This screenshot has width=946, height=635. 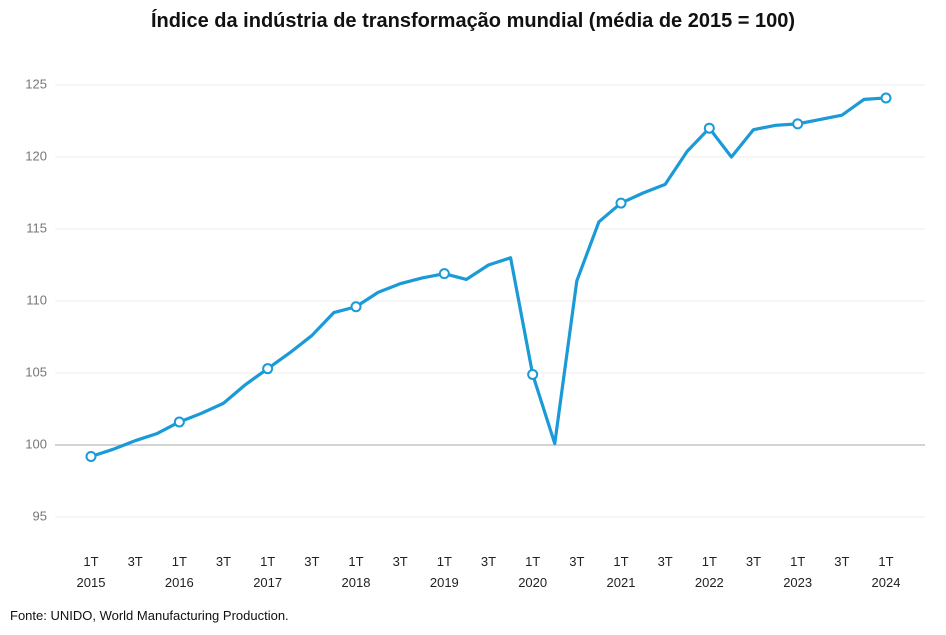 What do you see at coordinates (356, 572) in the screenshot?
I see `x-tick-label: 1T 2018` at bounding box center [356, 572].